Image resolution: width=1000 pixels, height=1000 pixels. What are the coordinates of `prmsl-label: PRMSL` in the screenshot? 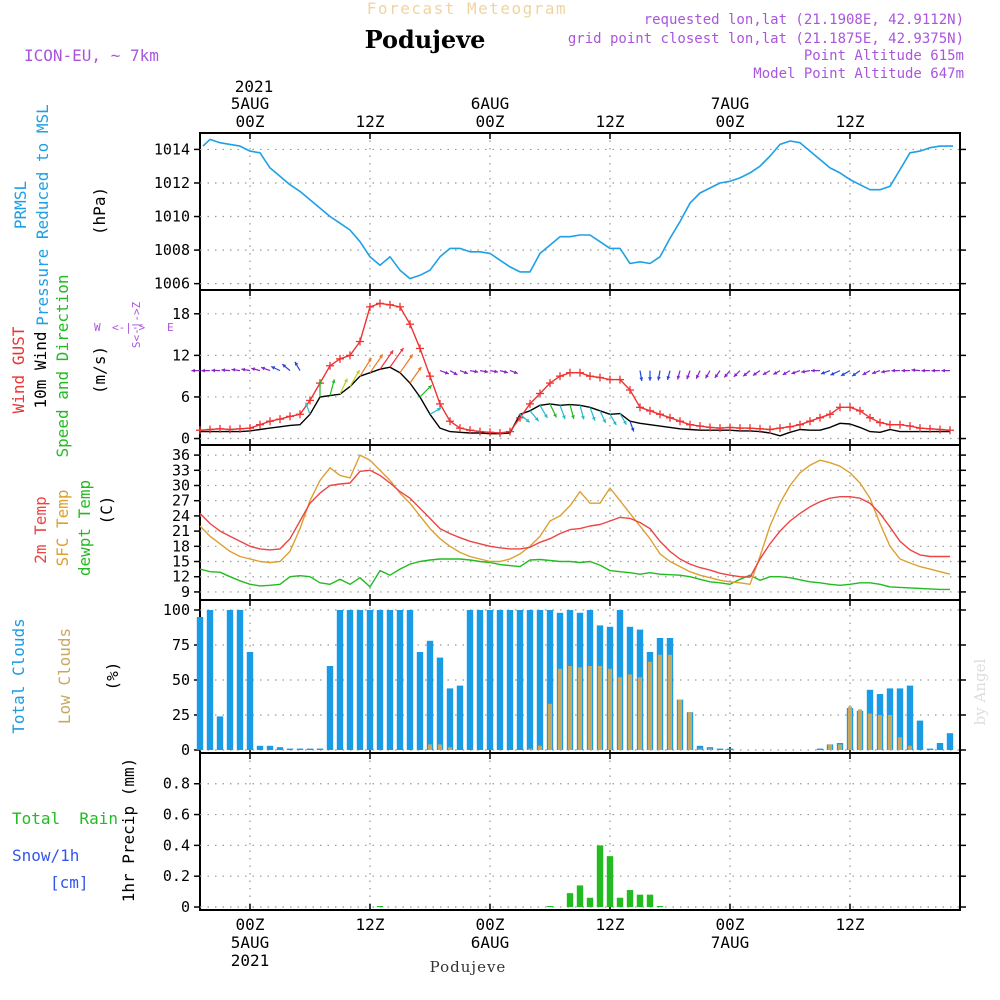 It's located at (20, 205).